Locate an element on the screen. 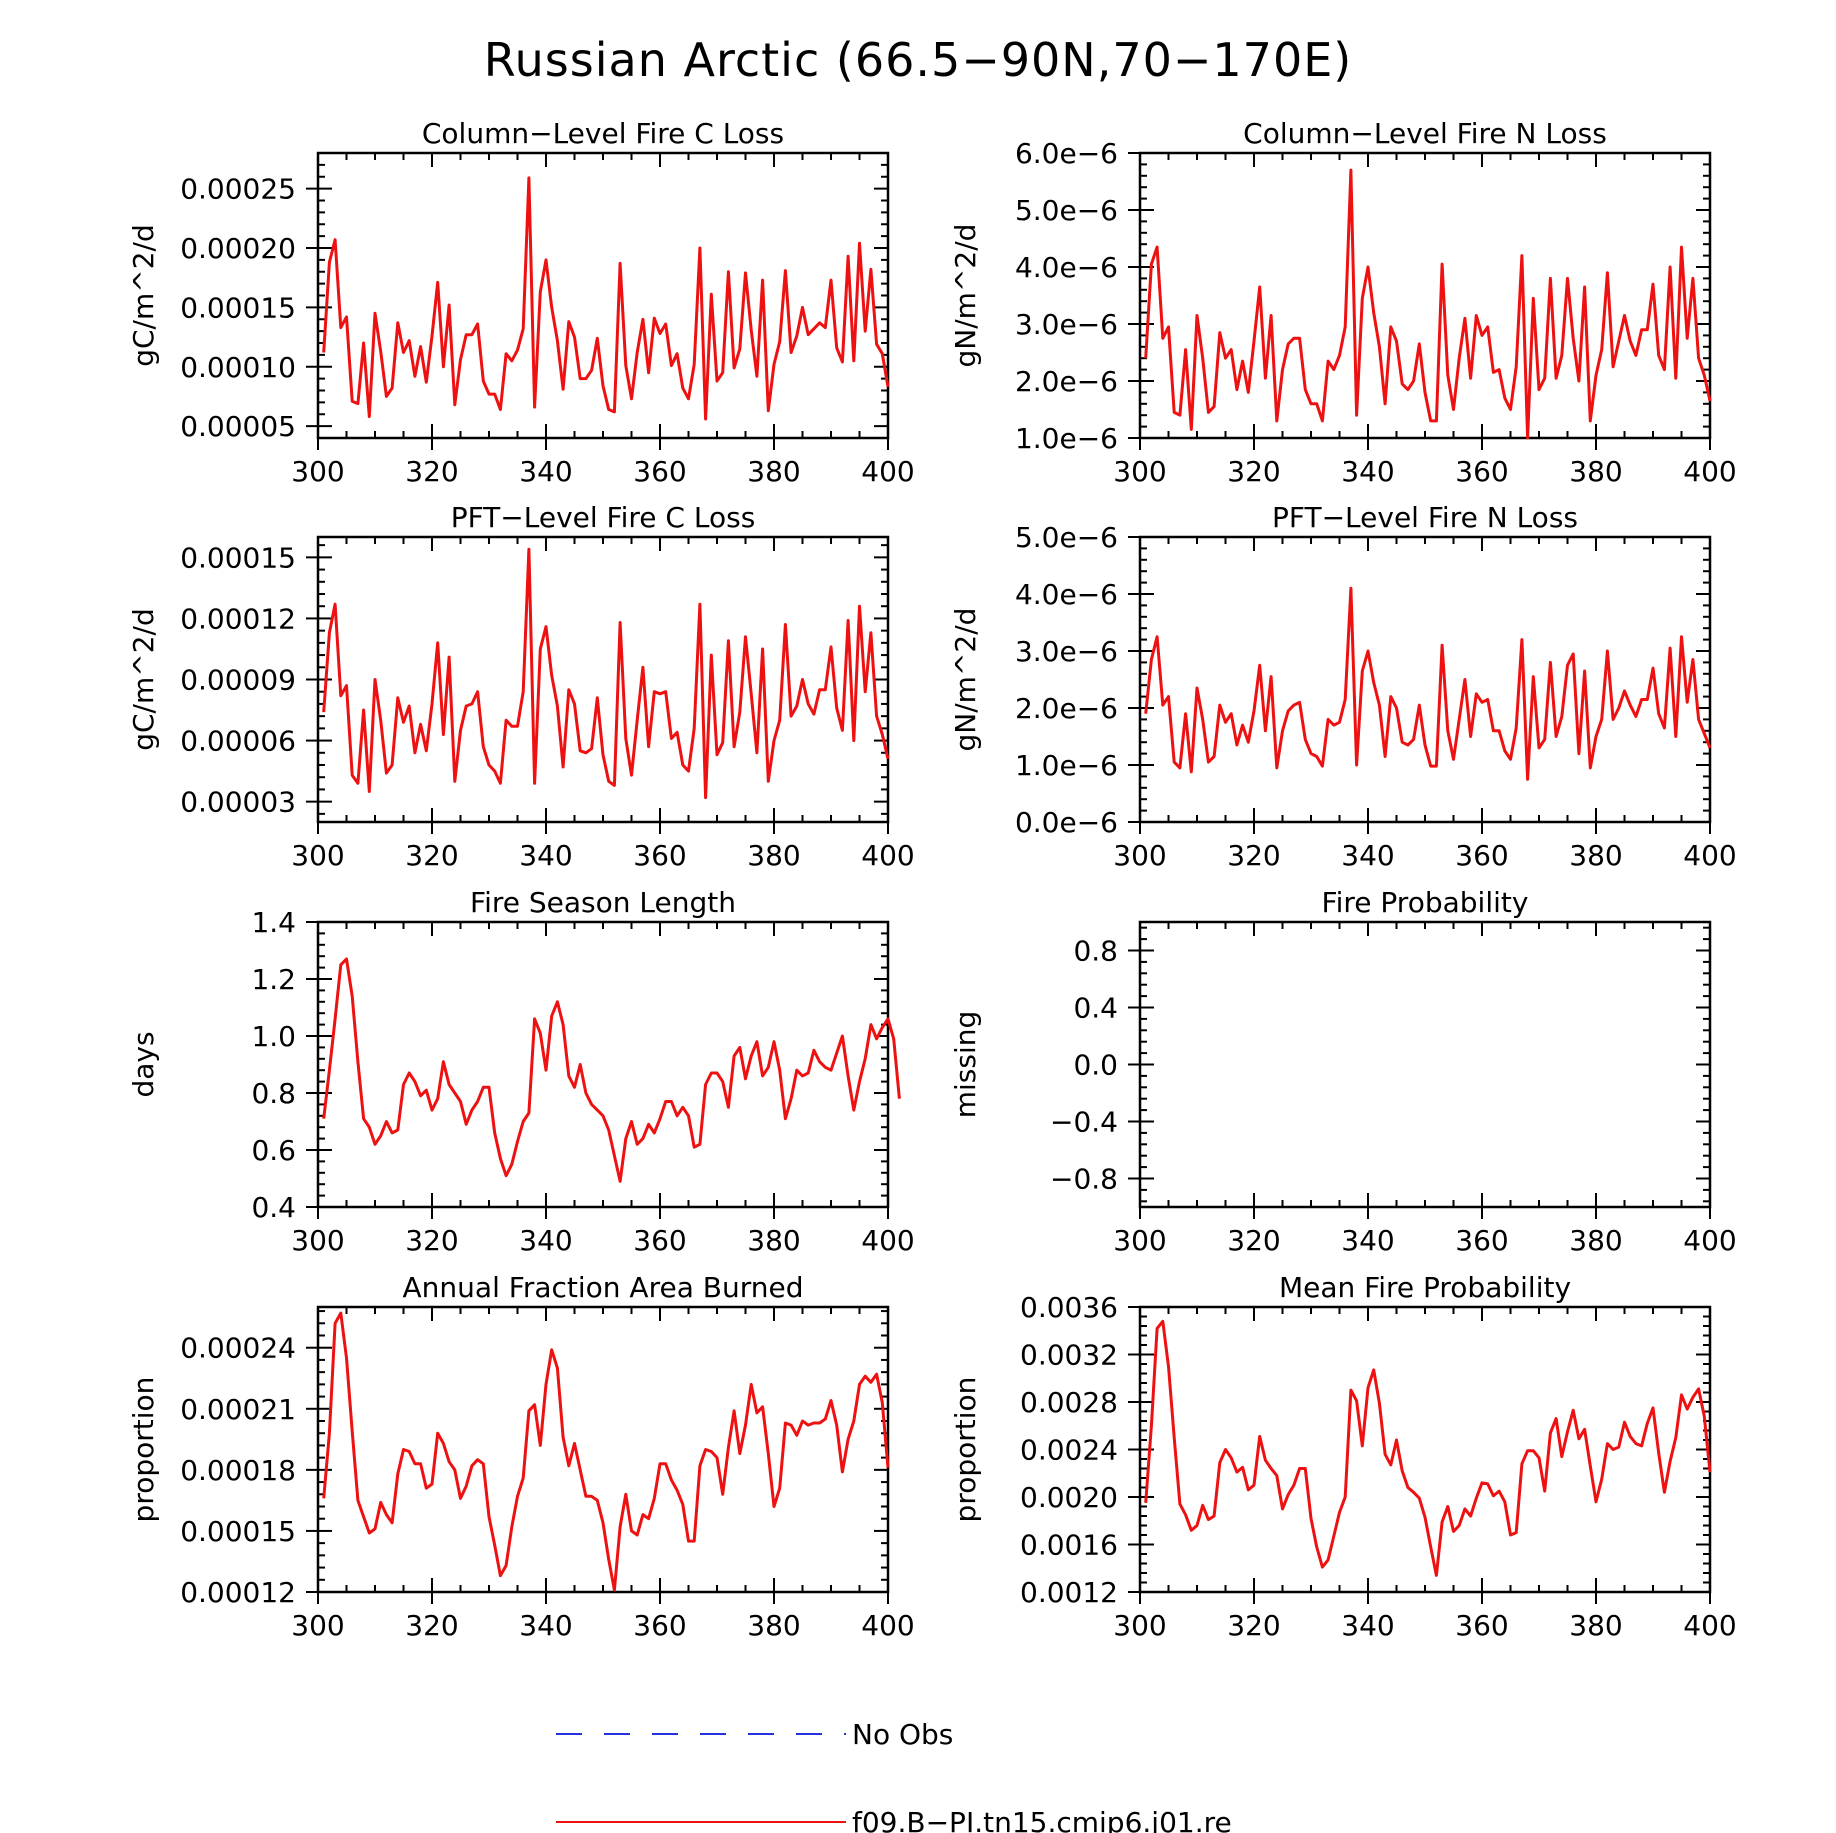 Image resolution: width=1836 pixels, height=1833 pixels. panel-title: PFT−Level Fire C Loss is located at coordinates (603, 517).